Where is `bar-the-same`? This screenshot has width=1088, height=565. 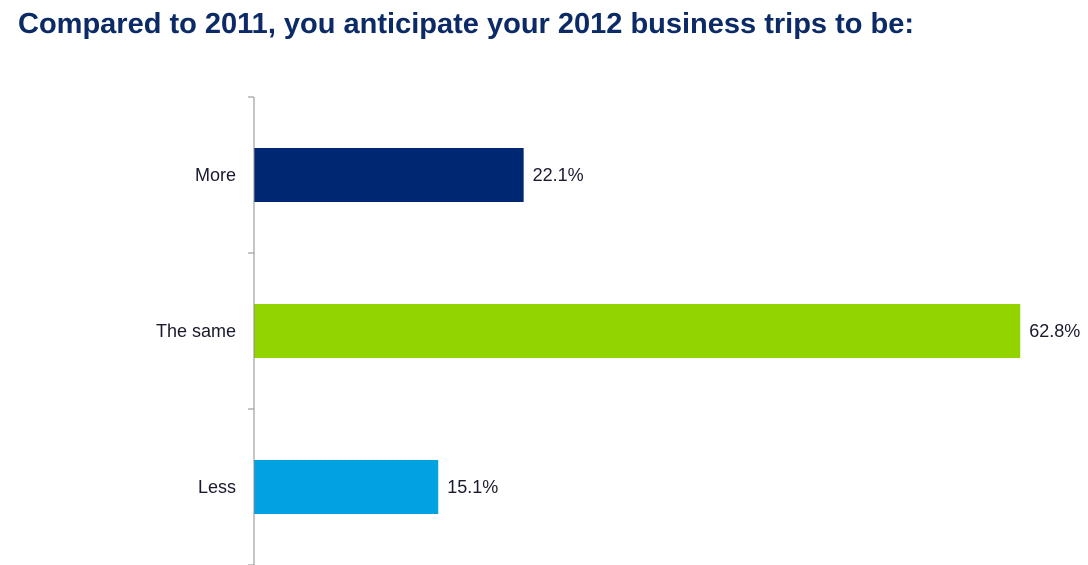 bar-the-same is located at coordinates (637, 331).